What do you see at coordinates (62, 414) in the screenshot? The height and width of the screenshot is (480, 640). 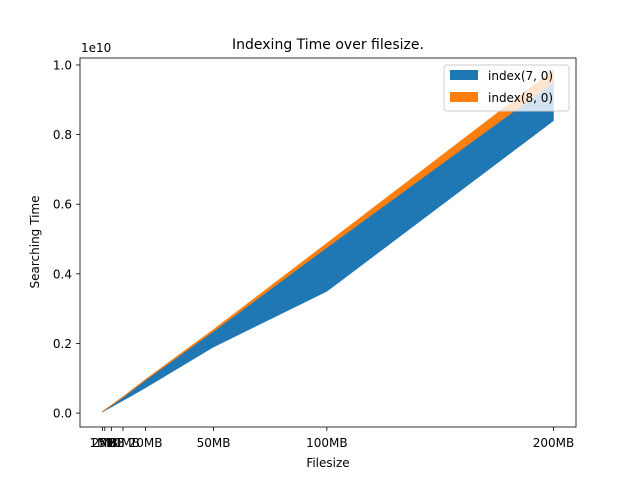 I see `y-tick-label: 0.0` at bounding box center [62, 414].